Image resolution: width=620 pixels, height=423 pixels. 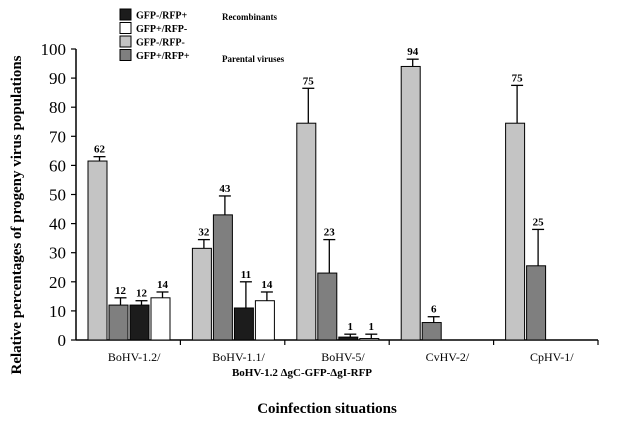 What do you see at coordinates (100, 150) in the screenshot?
I see `data-label: 62` at bounding box center [100, 150].